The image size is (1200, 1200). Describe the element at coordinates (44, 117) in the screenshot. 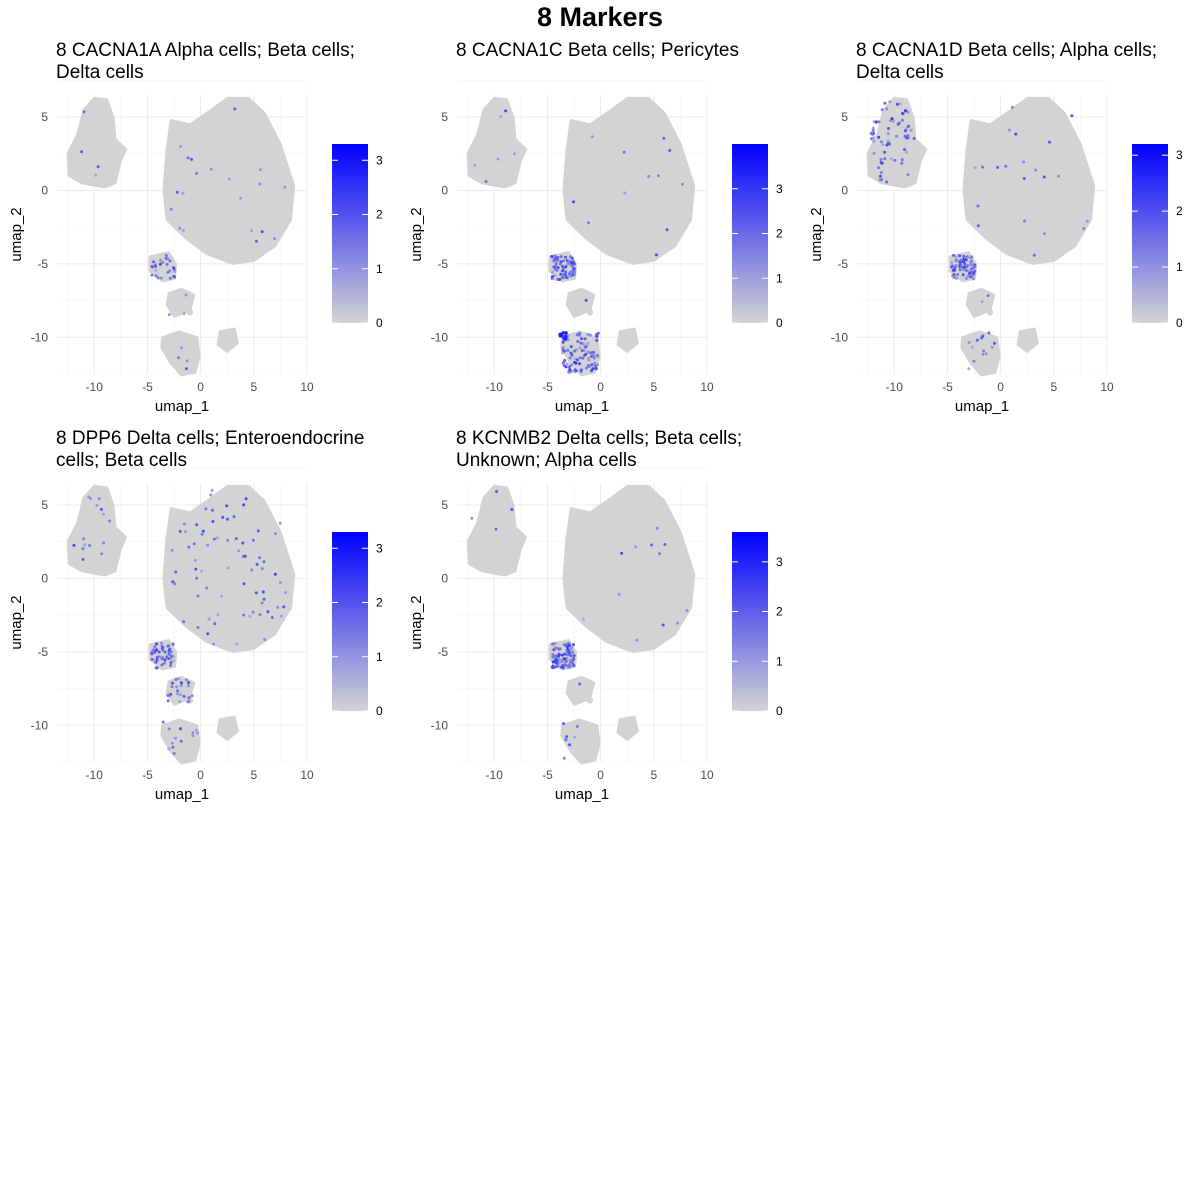

I see `y-tick-label: 5` at that location.